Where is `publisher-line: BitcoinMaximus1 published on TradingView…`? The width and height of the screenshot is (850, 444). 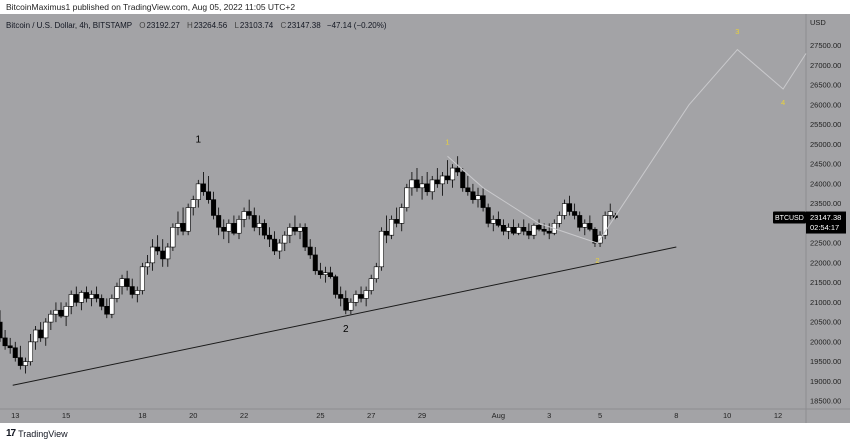 publisher-line: BitcoinMaximus1 published on TradingView… is located at coordinates (151, 7).